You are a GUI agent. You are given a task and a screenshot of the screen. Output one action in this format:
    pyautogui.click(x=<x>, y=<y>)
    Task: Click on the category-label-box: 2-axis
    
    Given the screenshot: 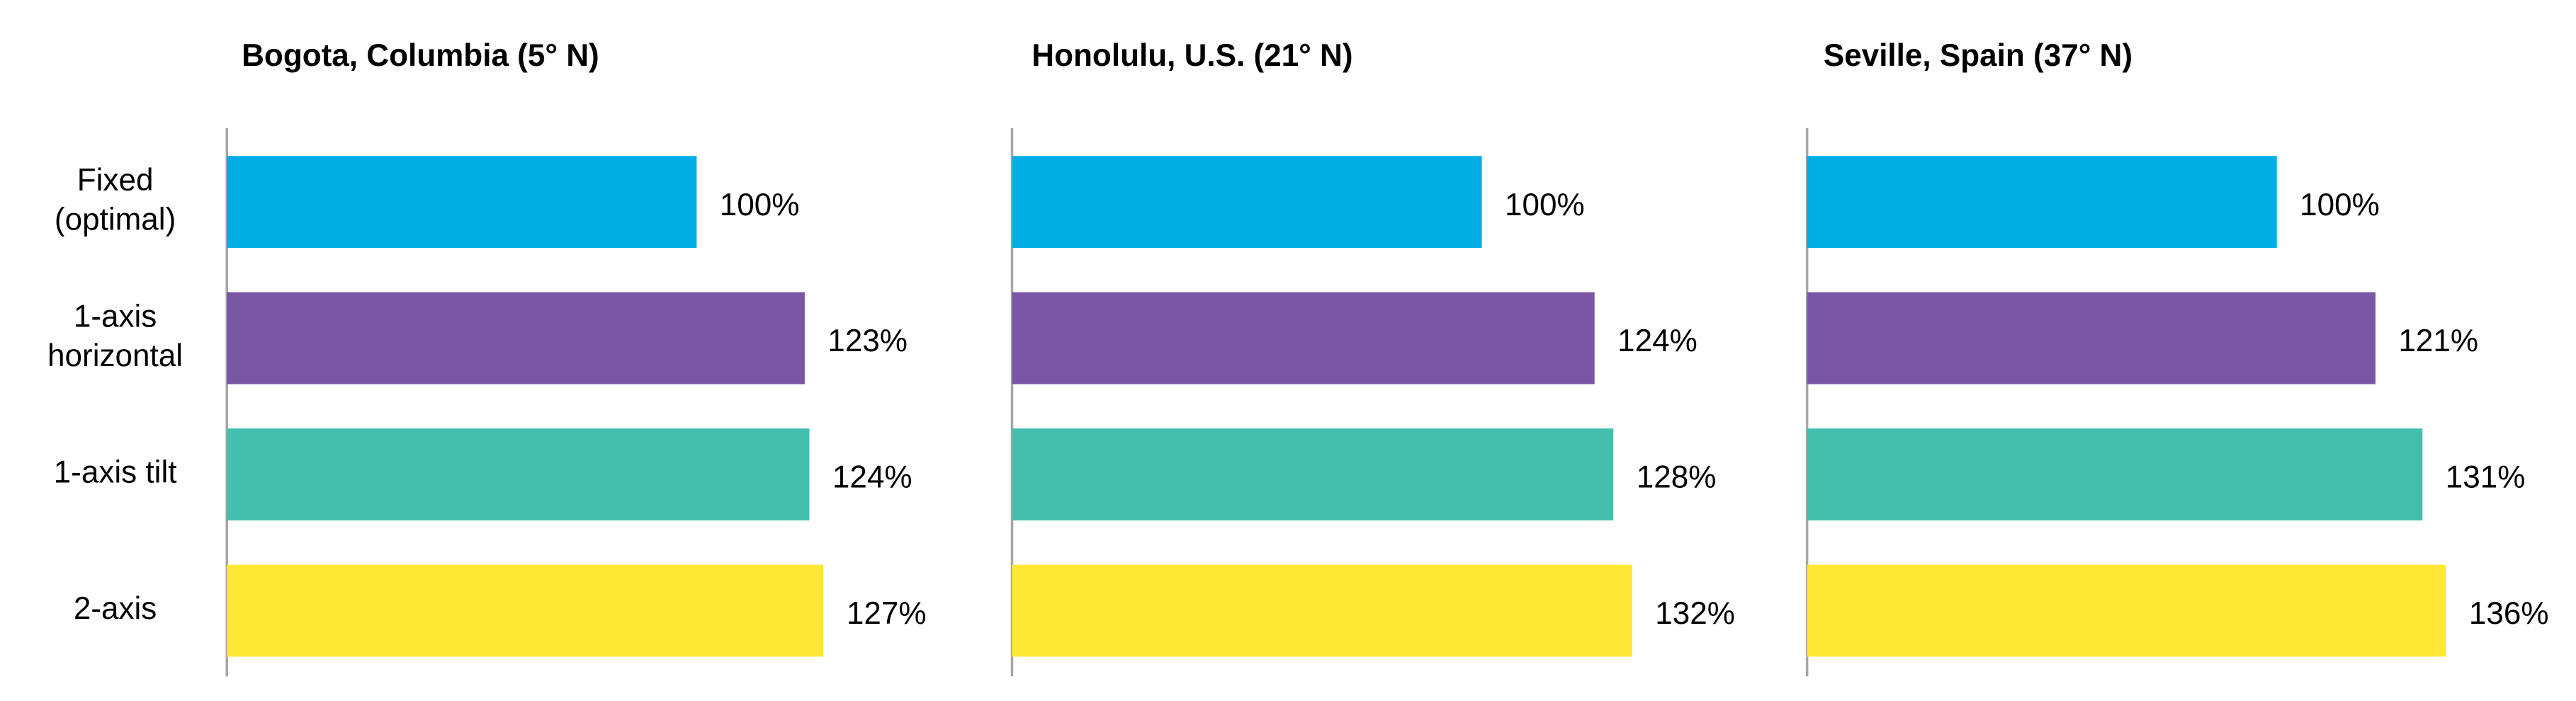 What is the action you would take?
    pyautogui.click(x=115, y=609)
    